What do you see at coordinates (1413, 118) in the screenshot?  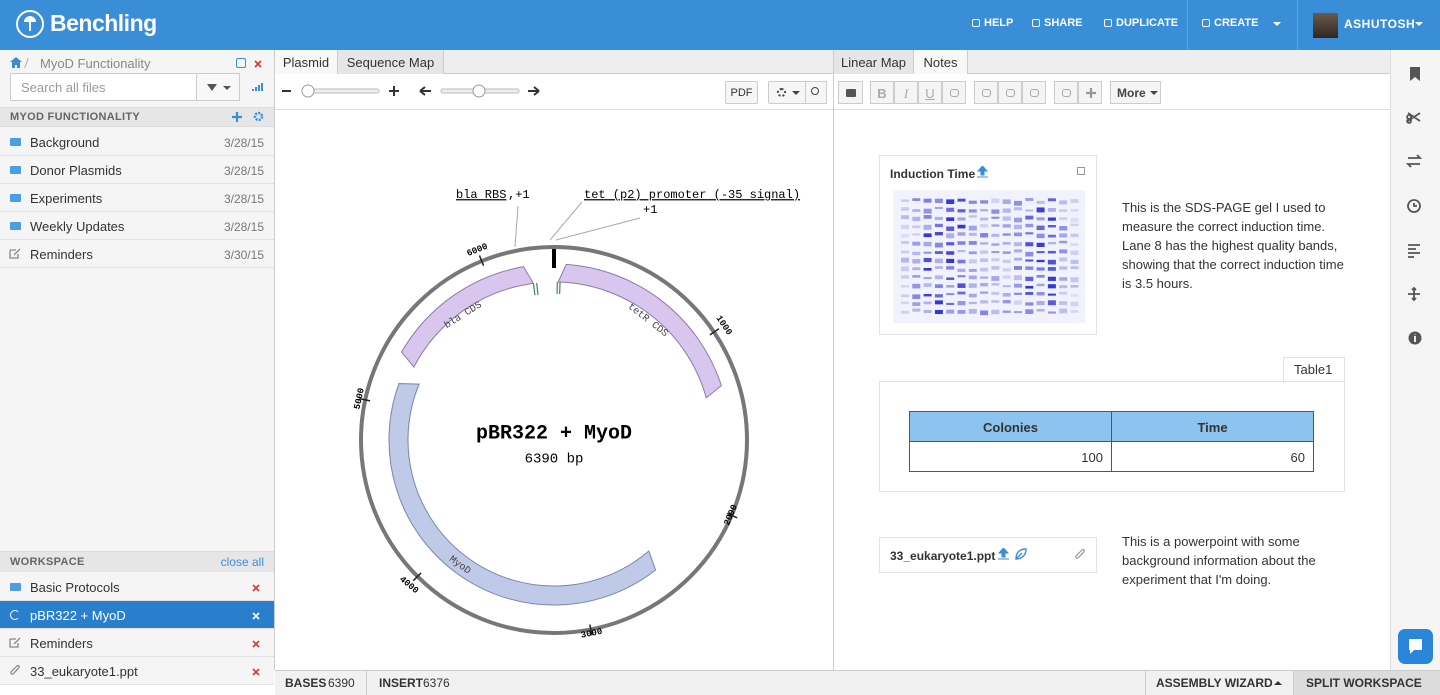 I see `cut-icon` at bounding box center [1413, 118].